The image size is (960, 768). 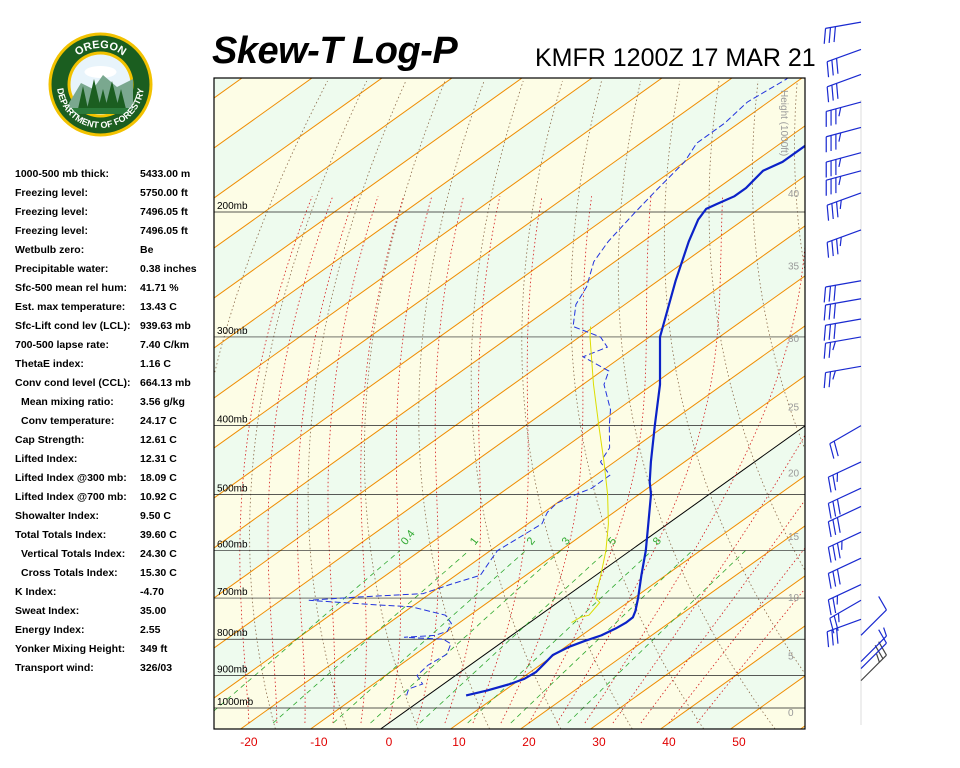 What do you see at coordinates (70, 307) in the screenshot?
I see `index-label: Est. max temperature:` at bounding box center [70, 307].